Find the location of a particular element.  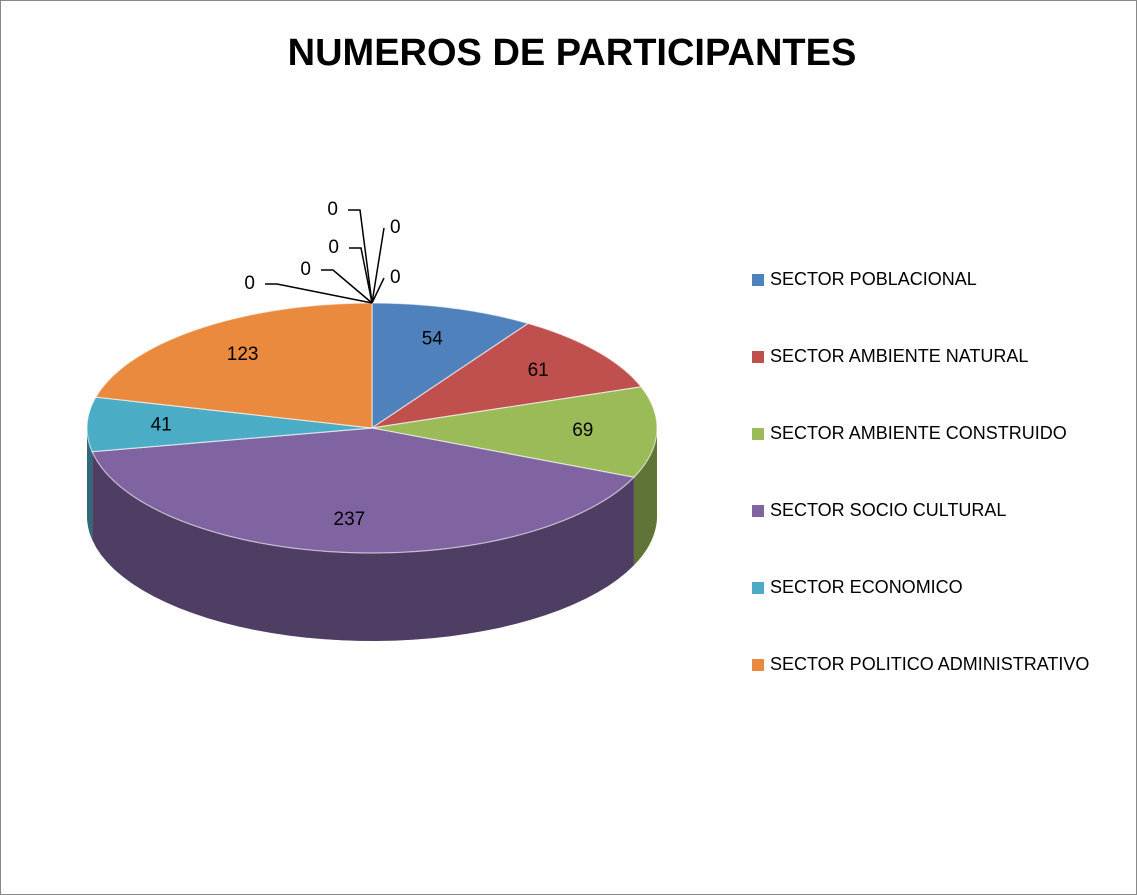

legend-label: SECTOR SOCIO CULTURAL is located at coordinates (888, 510).